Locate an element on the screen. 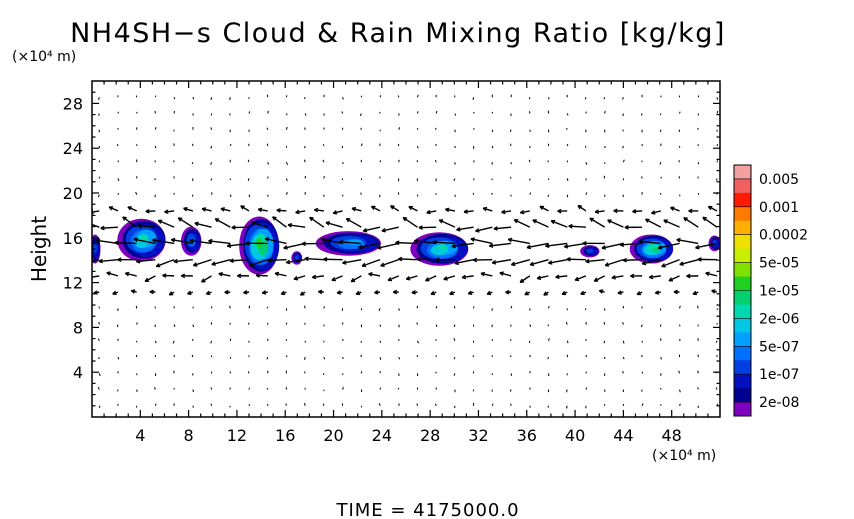  colorbar is located at coordinates (742, 290).